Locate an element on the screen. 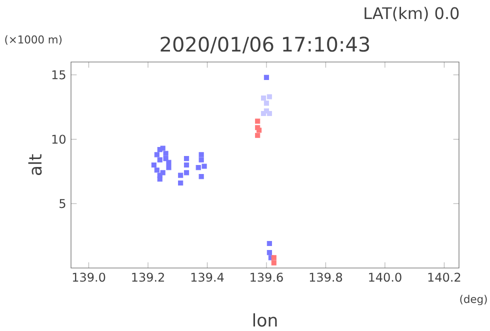 The width and height of the screenshot is (490, 331). y-tick-label: 10 is located at coordinates (59, 139).